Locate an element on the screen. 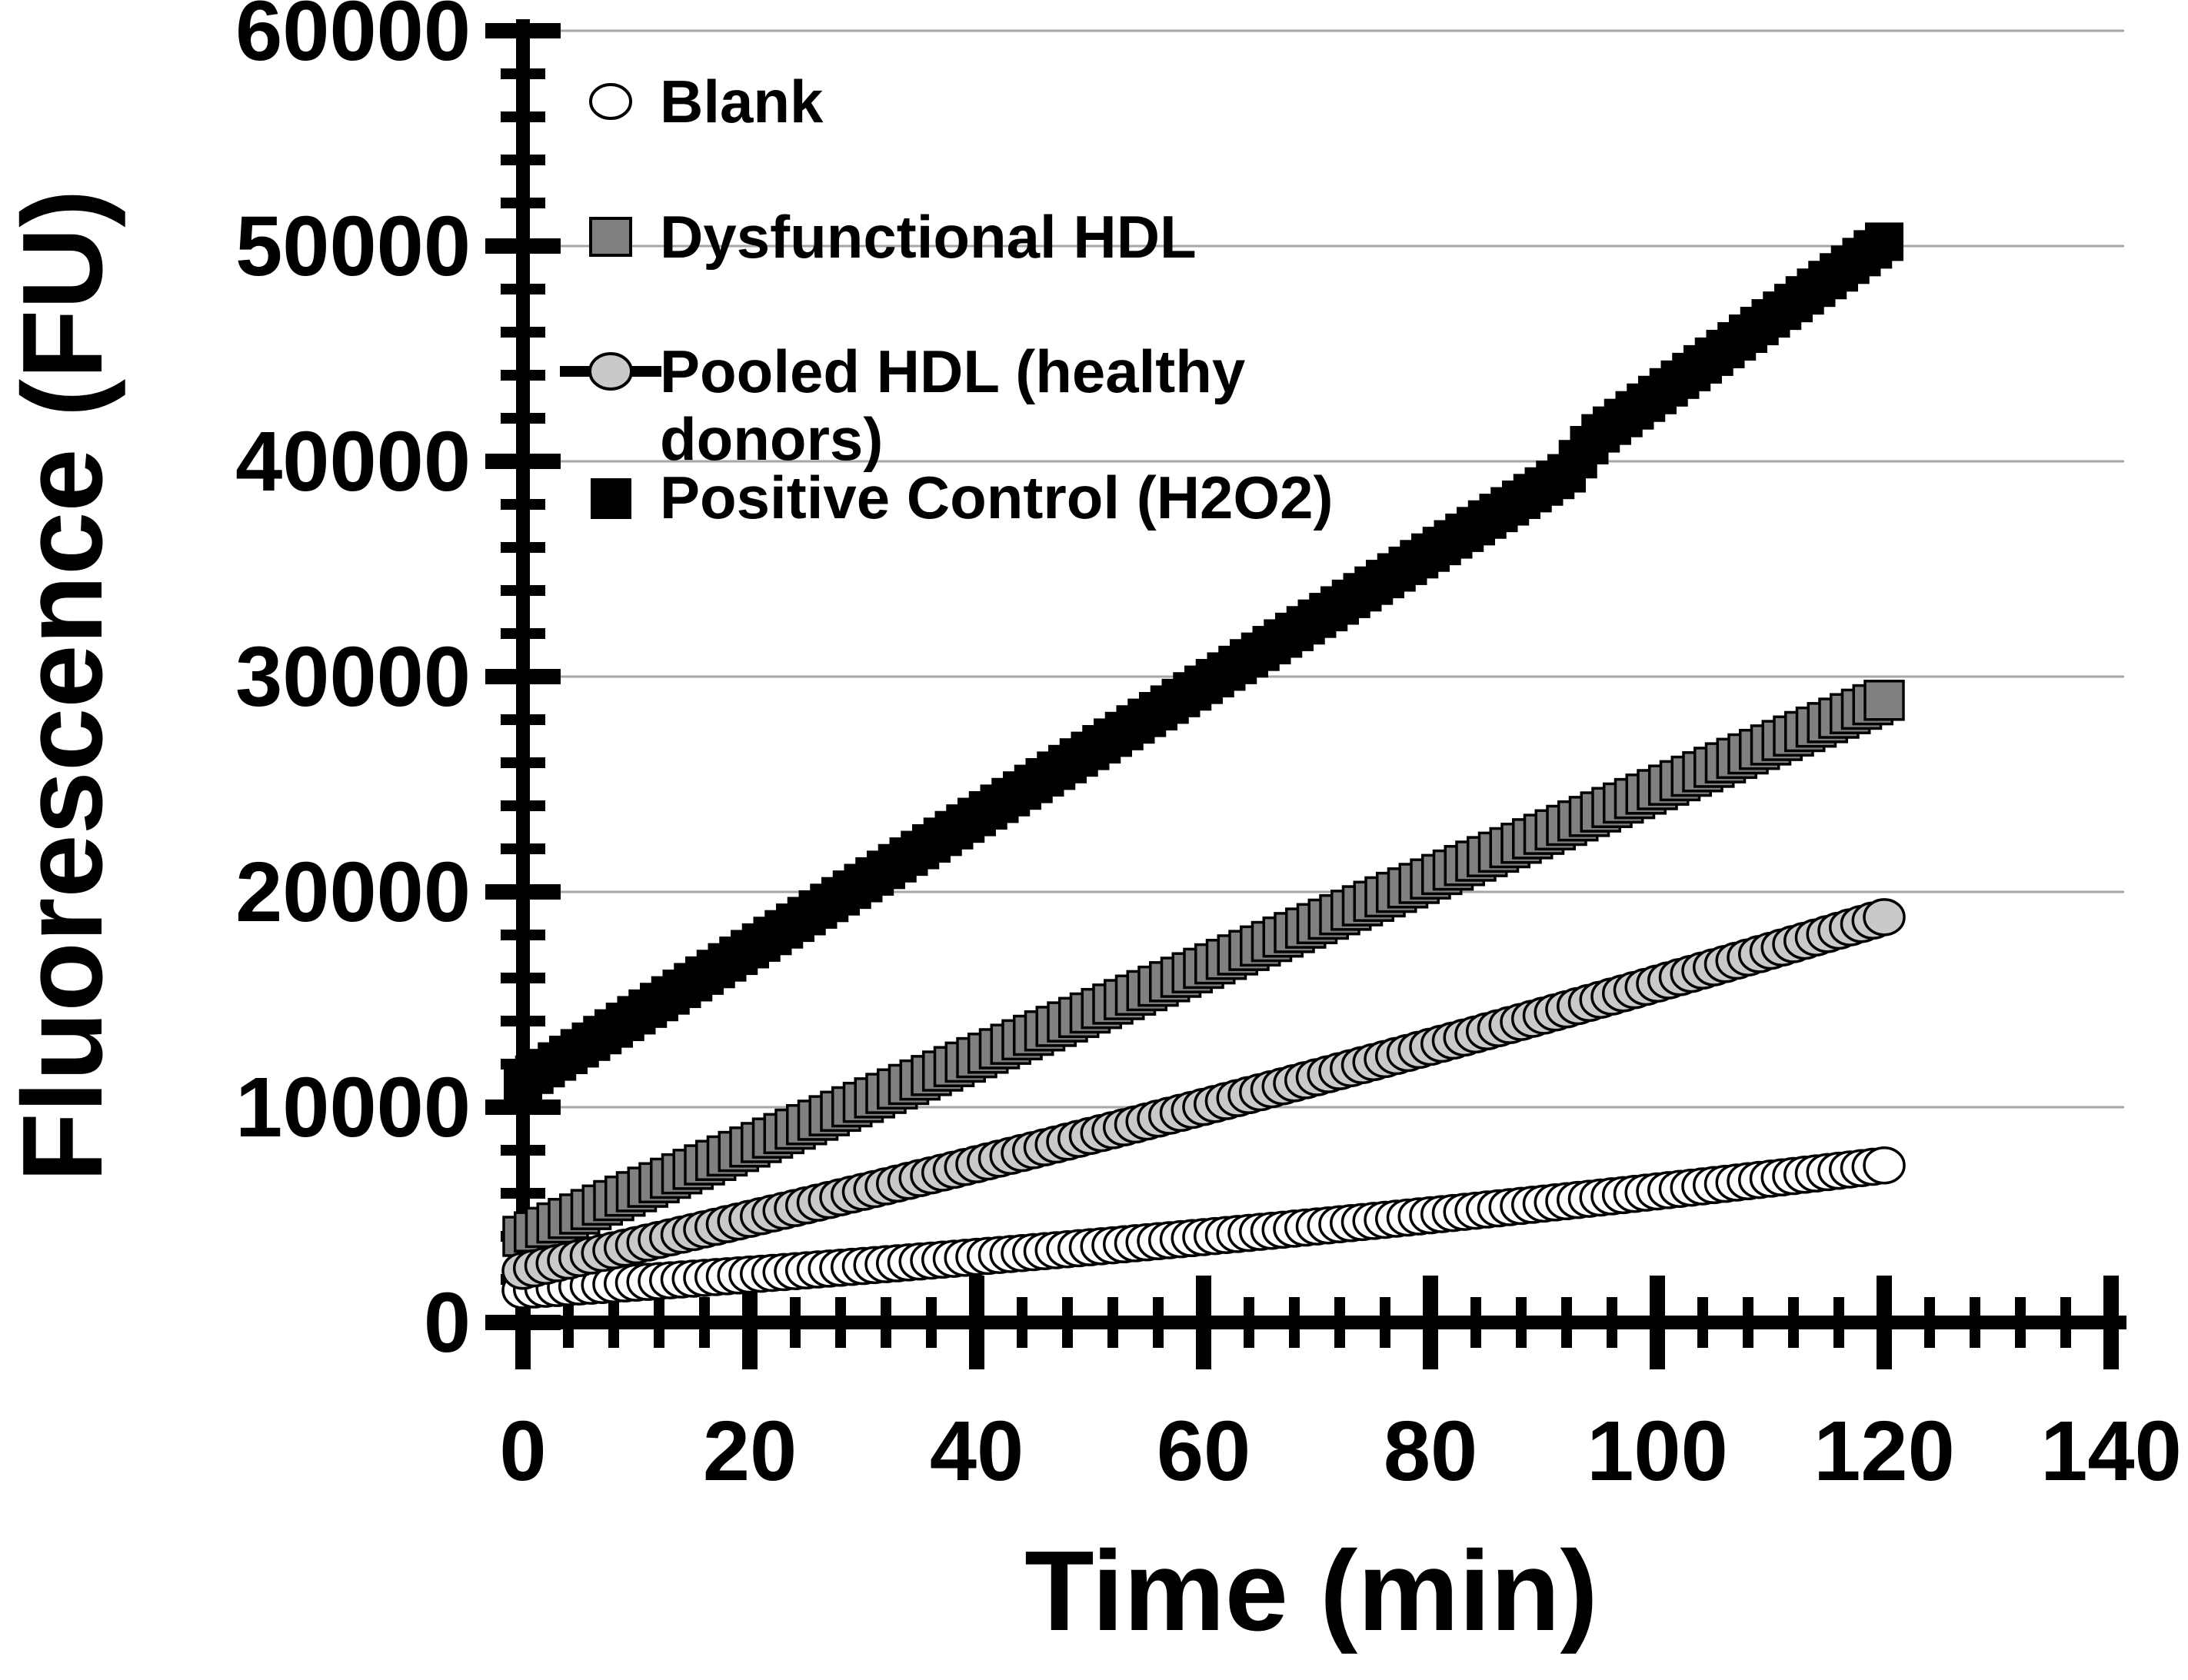  x-tick-label: 100 is located at coordinates (1657, 1451).